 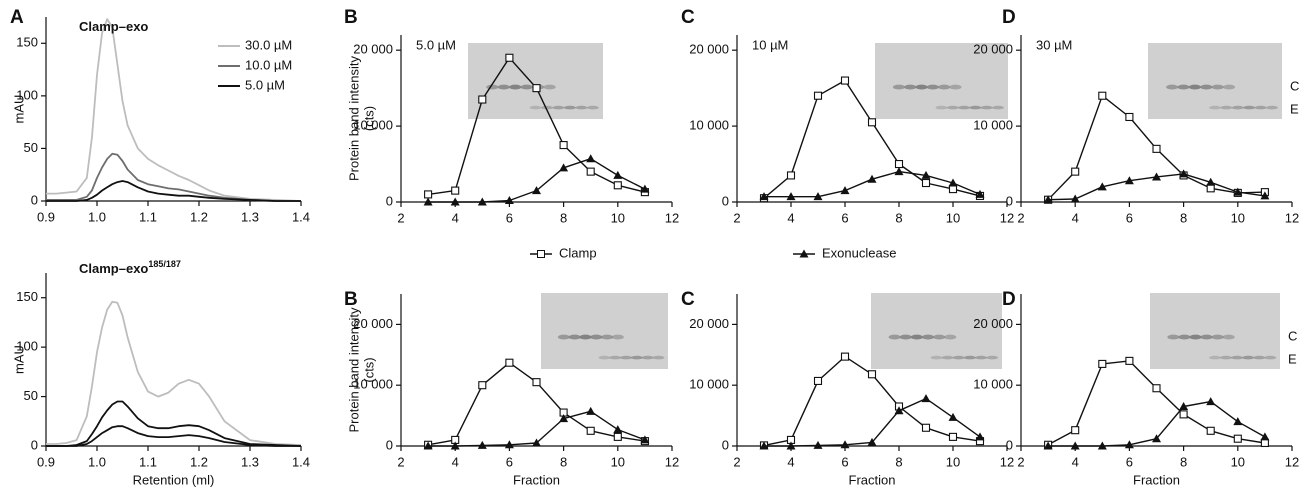 What do you see at coordinates (46, 461) in the screenshot?
I see `x-tick-label: 0.9` at bounding box center [46, 461].